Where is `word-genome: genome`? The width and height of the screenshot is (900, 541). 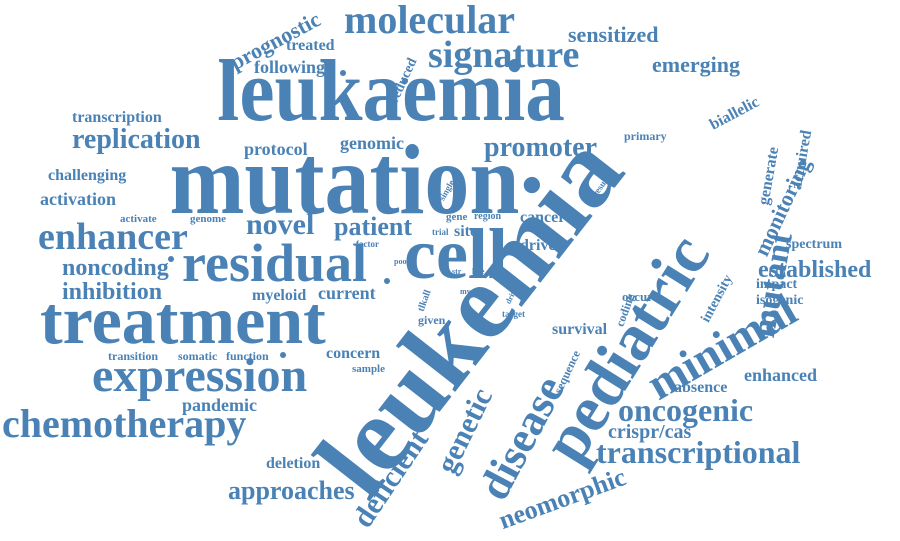 word-genome: genome is located at coordinates (208, 219).